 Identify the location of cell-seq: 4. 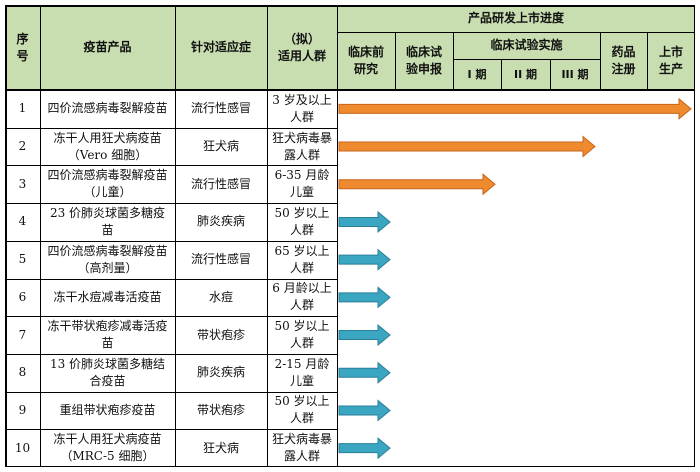
(22, 222).